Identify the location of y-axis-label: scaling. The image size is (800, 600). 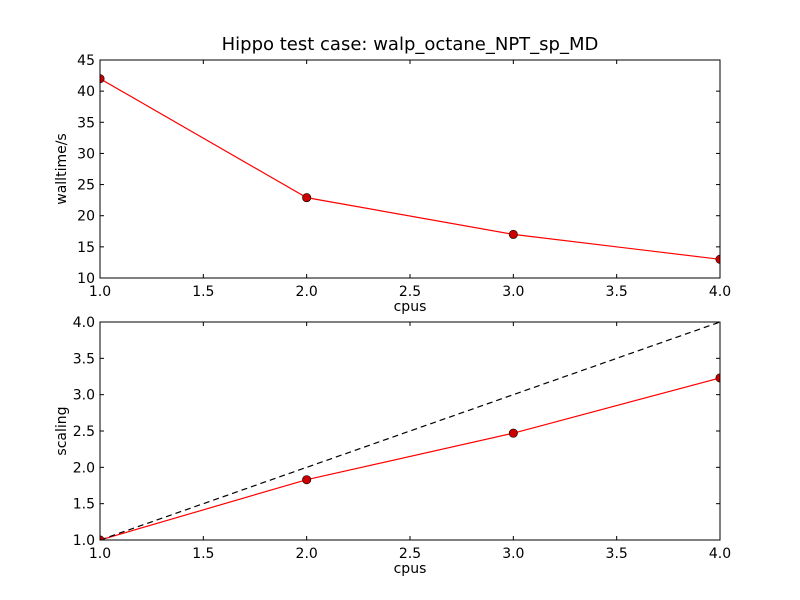
(62, 430).